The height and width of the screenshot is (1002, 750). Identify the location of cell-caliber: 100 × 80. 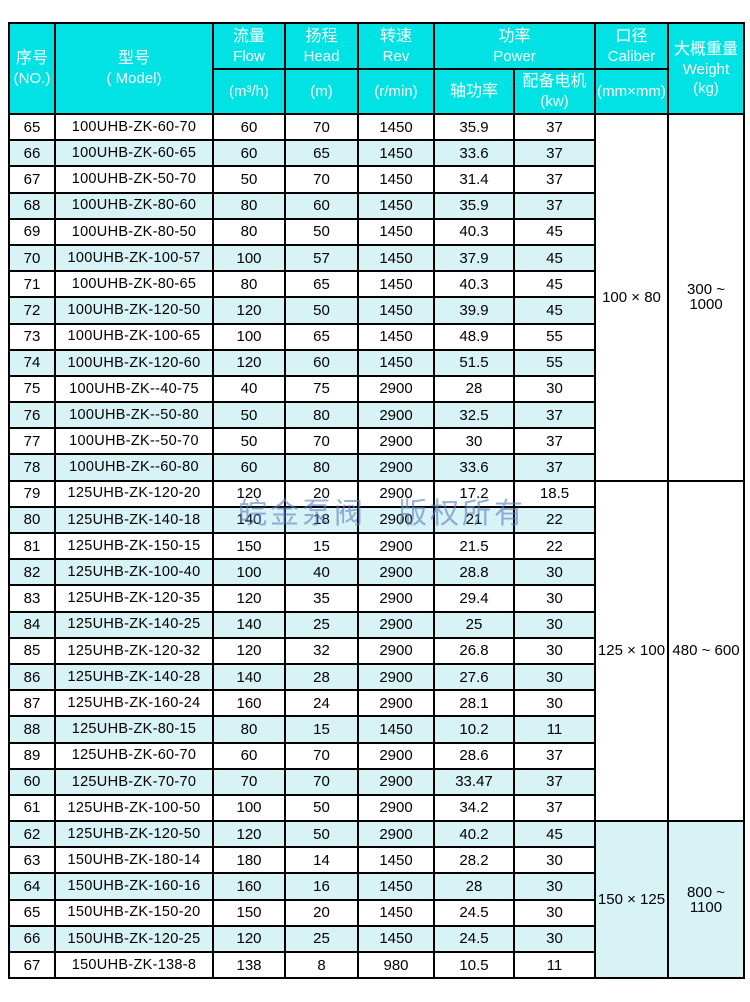
(631, 297).